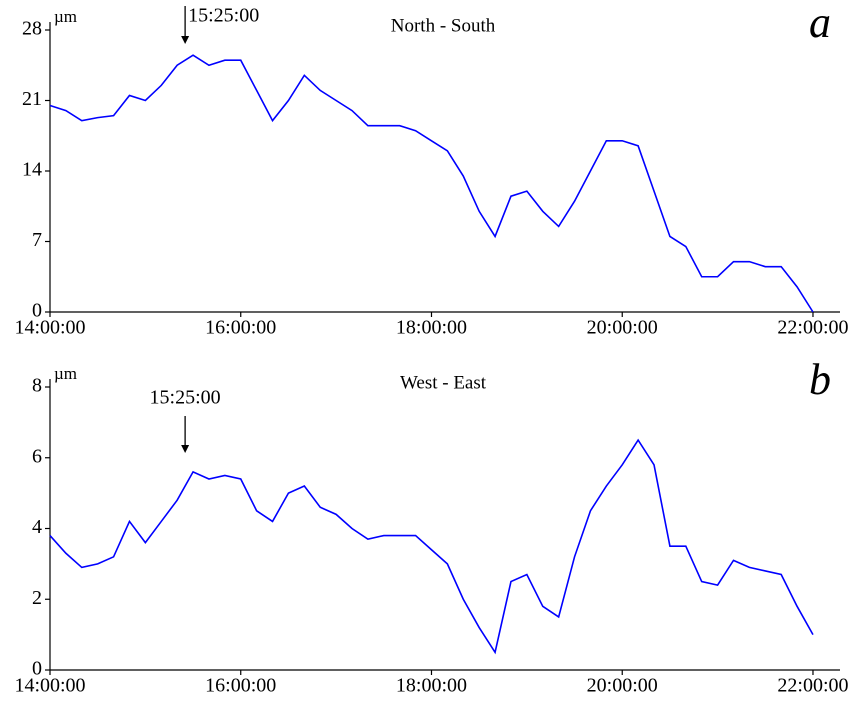  What do you see at coordinates (37, 456) in the screenshot?
I see `y-tick-label: 6` at bounding box center [37, 456].